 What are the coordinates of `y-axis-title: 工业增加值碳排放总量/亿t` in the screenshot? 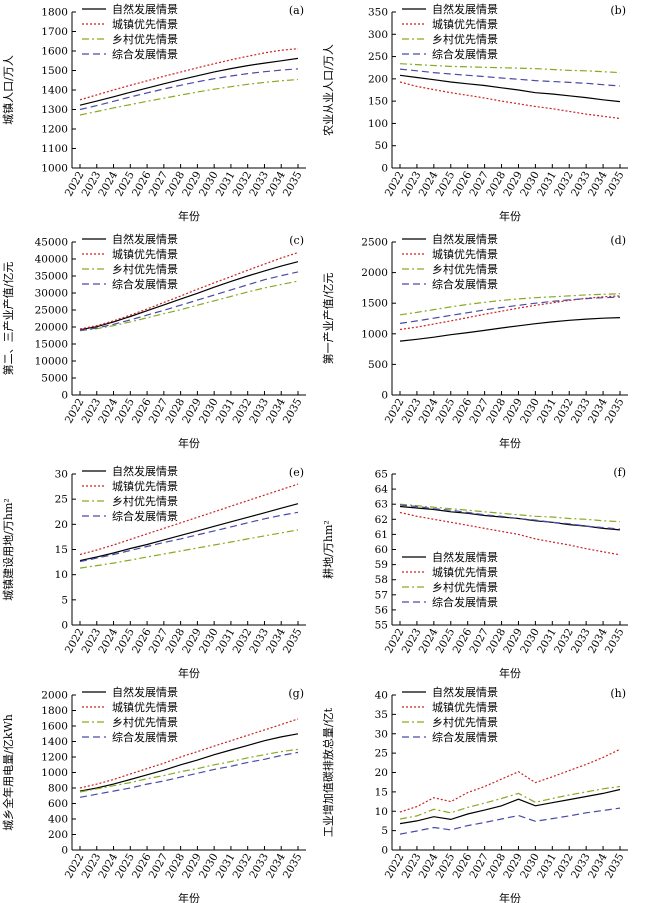 It's located at (328, 772).